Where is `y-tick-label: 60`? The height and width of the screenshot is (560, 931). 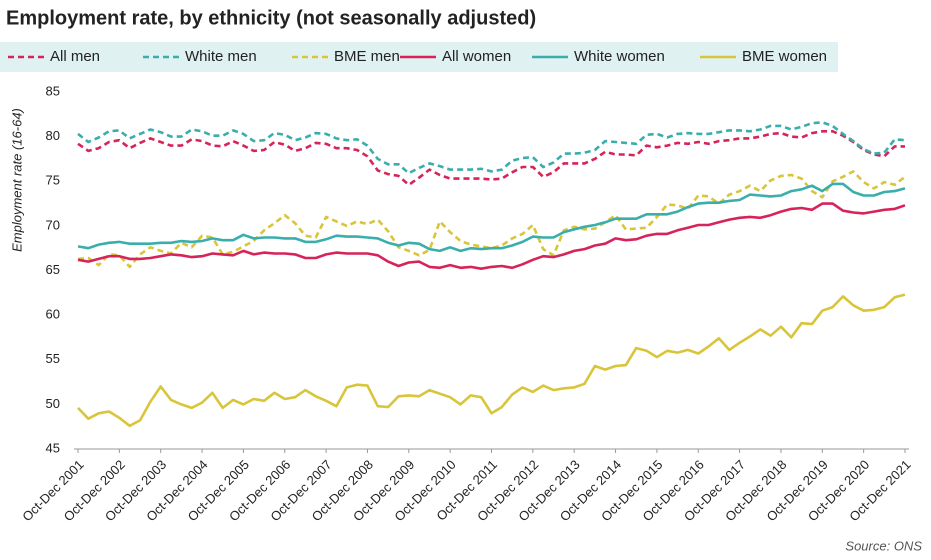 y-tick-label: 60 is located at coordinates (53, 314).